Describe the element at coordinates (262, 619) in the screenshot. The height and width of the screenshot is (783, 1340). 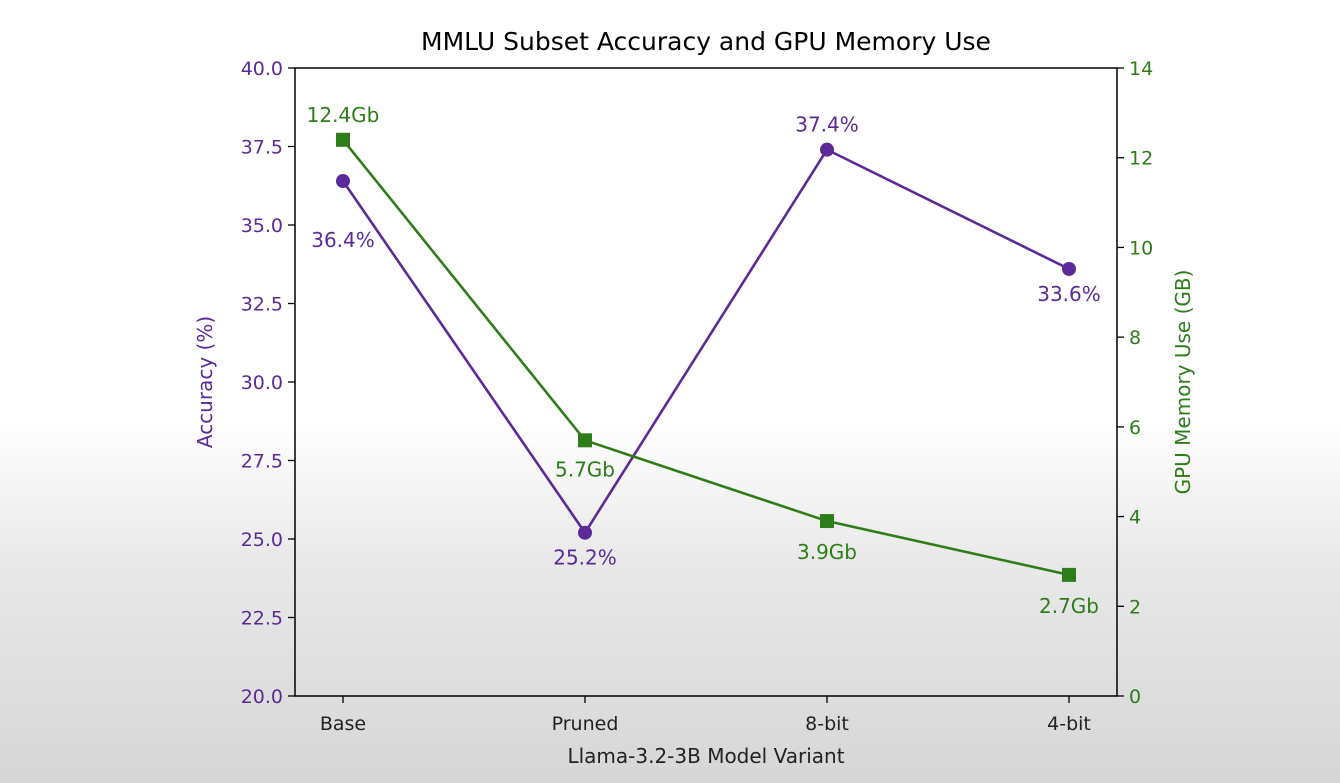
I see `left-tick-label: 22.5` at that location.